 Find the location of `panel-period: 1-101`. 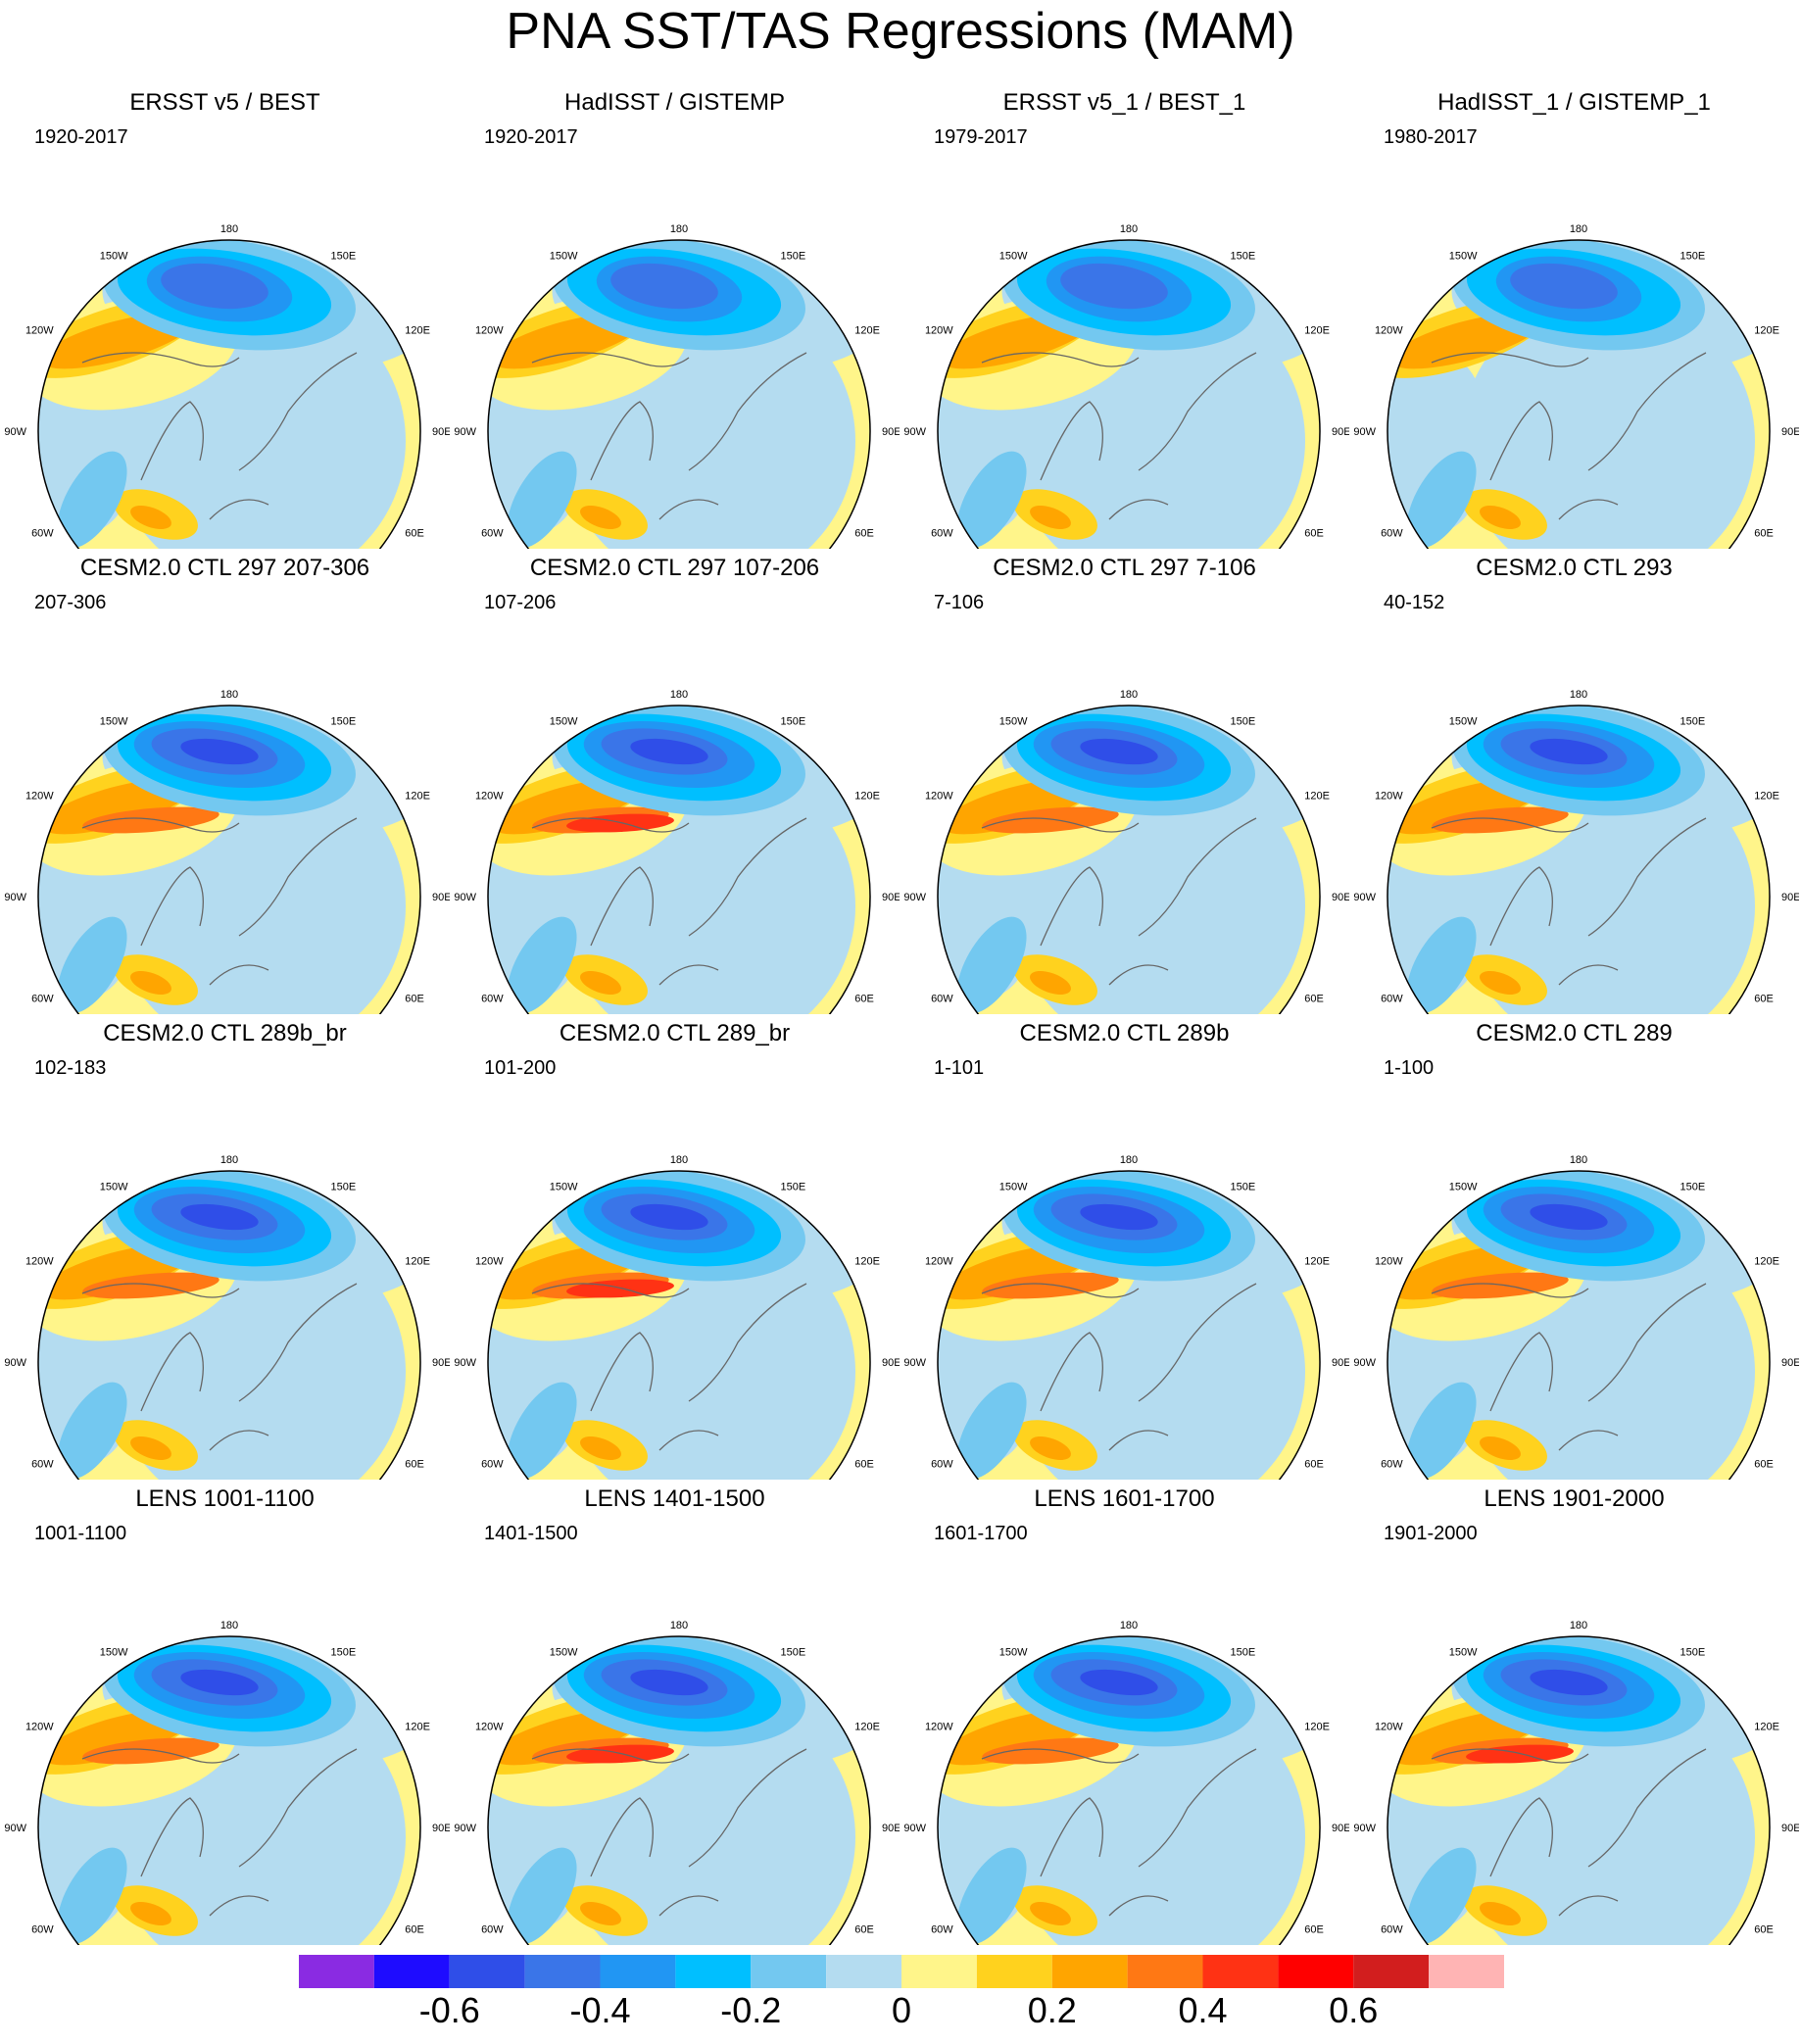

panel-period: 1-101 is located at coordinates (959, 1068).